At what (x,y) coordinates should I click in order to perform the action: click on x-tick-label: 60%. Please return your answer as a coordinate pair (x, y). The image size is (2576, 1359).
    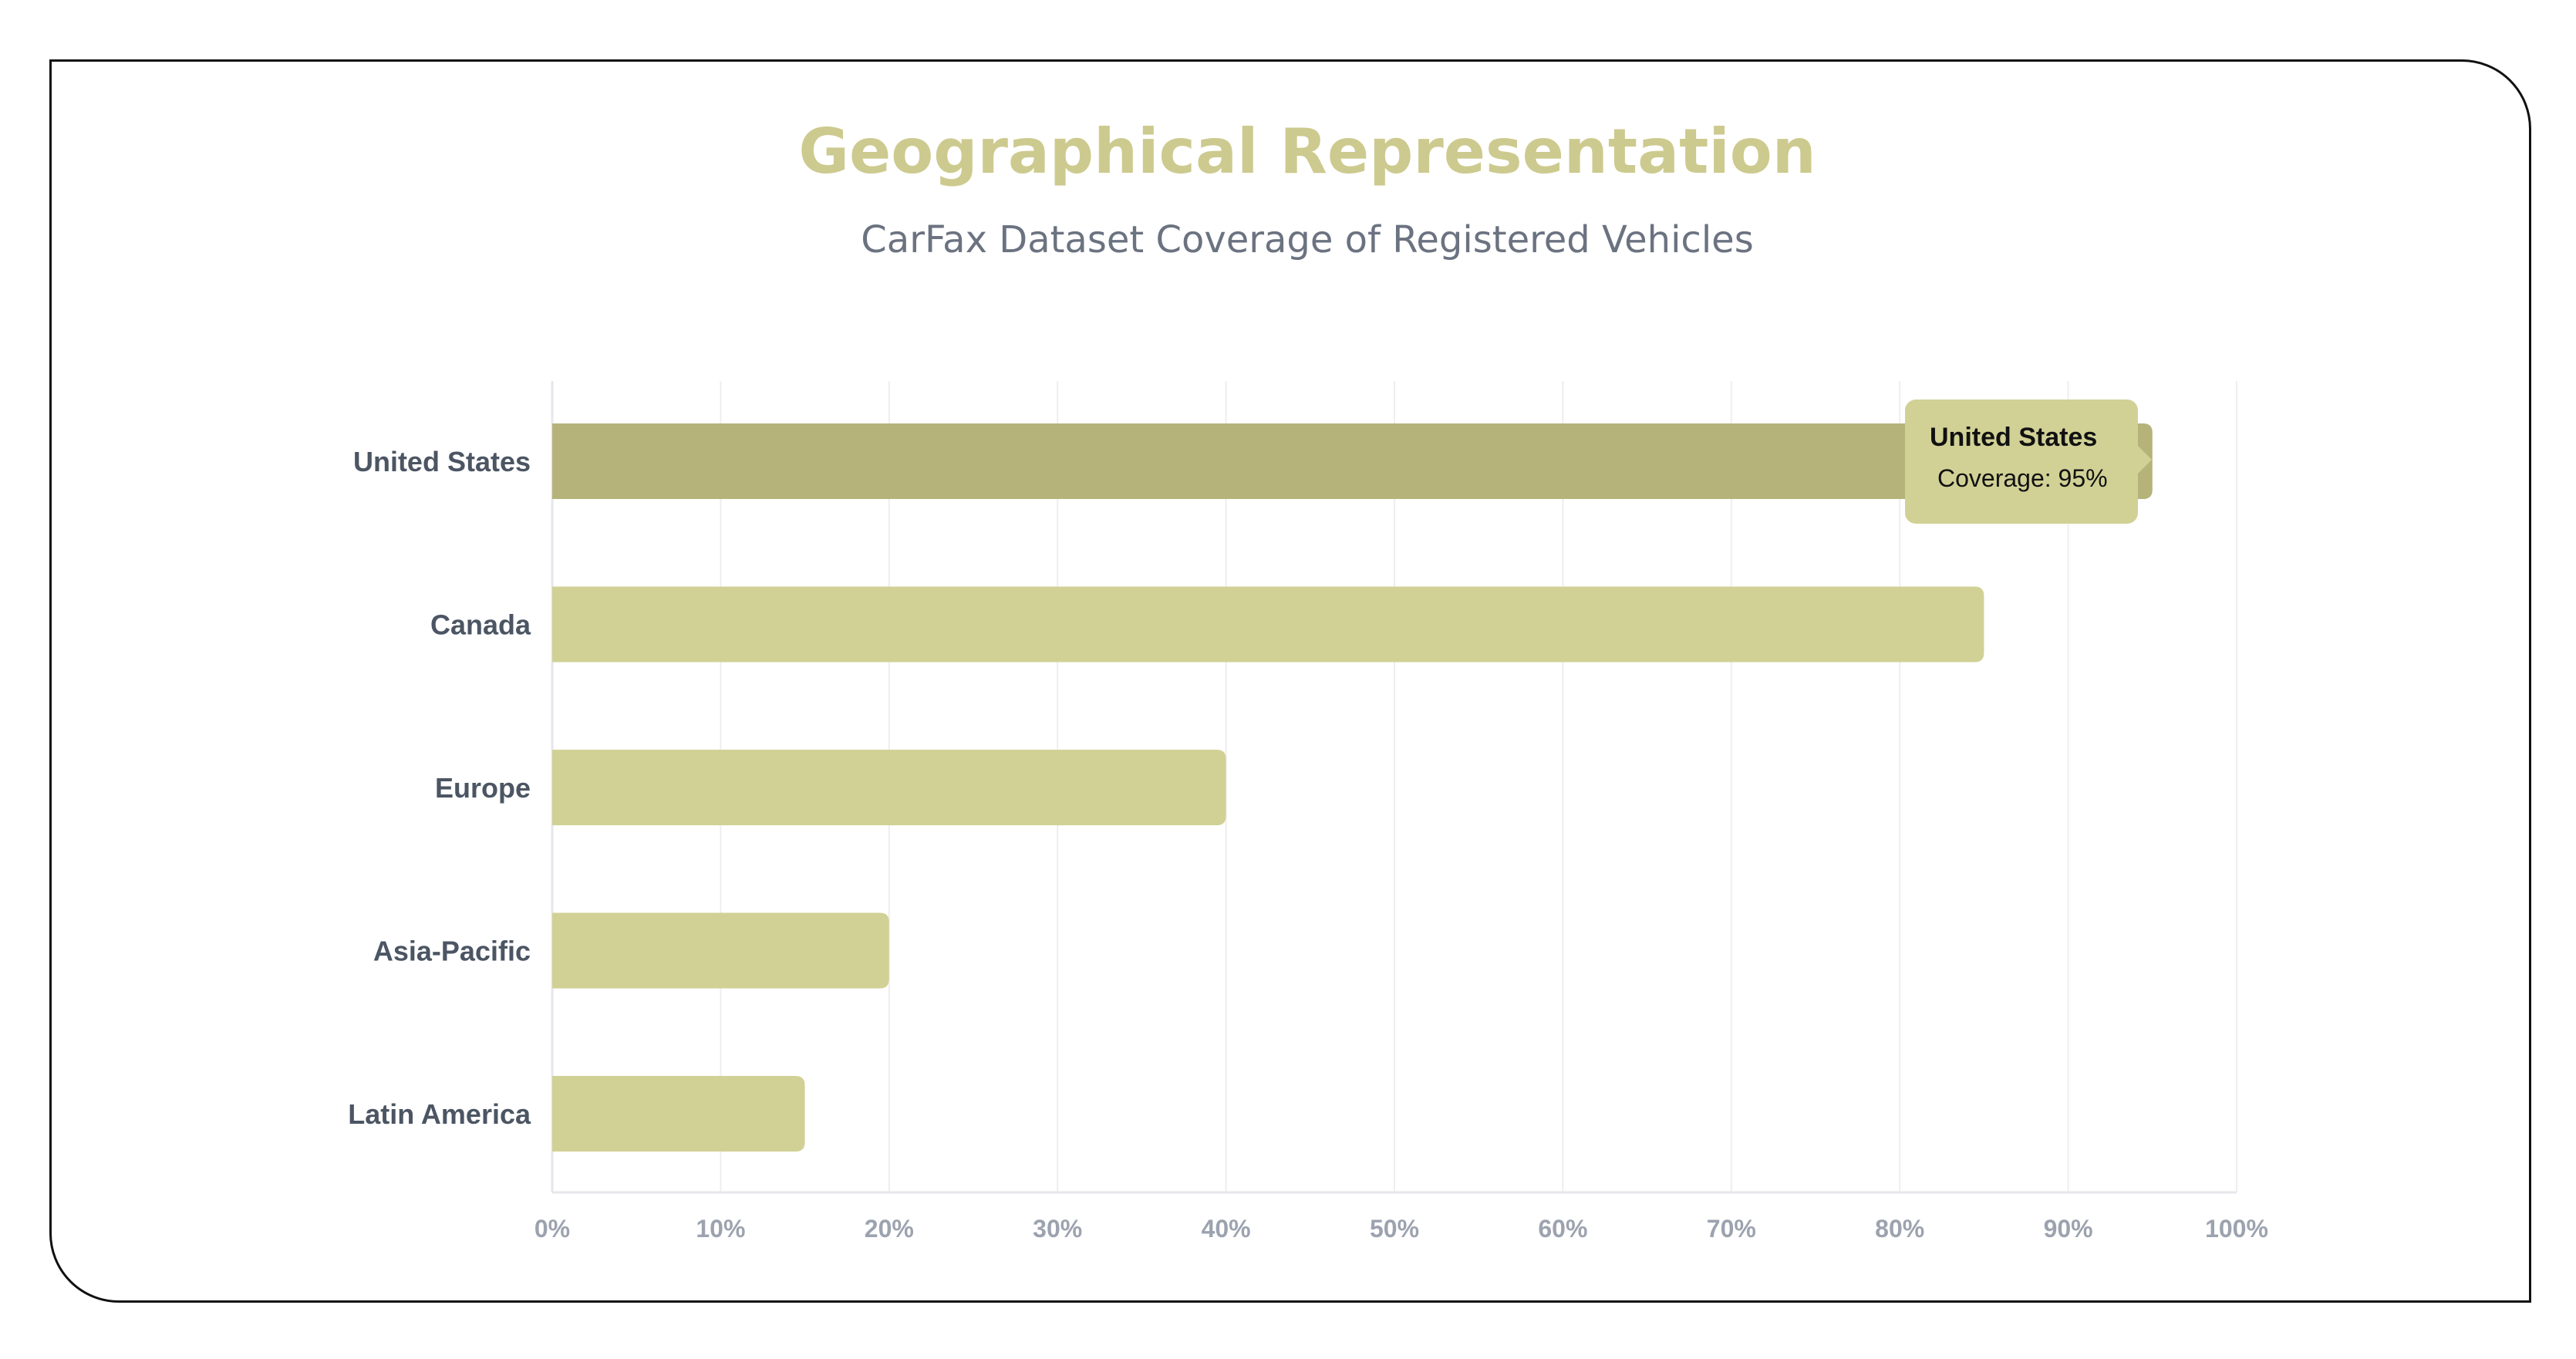
    Looking at the image, I should click on (1562, 1229).